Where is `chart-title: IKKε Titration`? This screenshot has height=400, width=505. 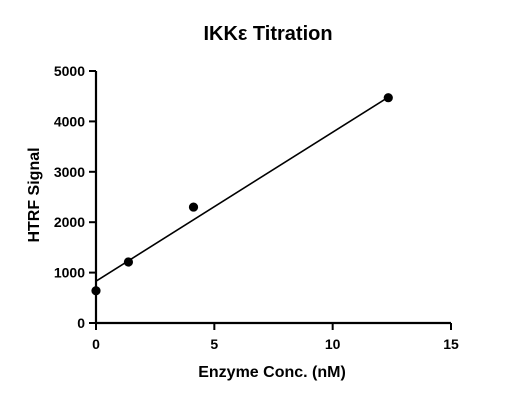
chart-title: IKKε Titration is located at coordinates (267, 34).